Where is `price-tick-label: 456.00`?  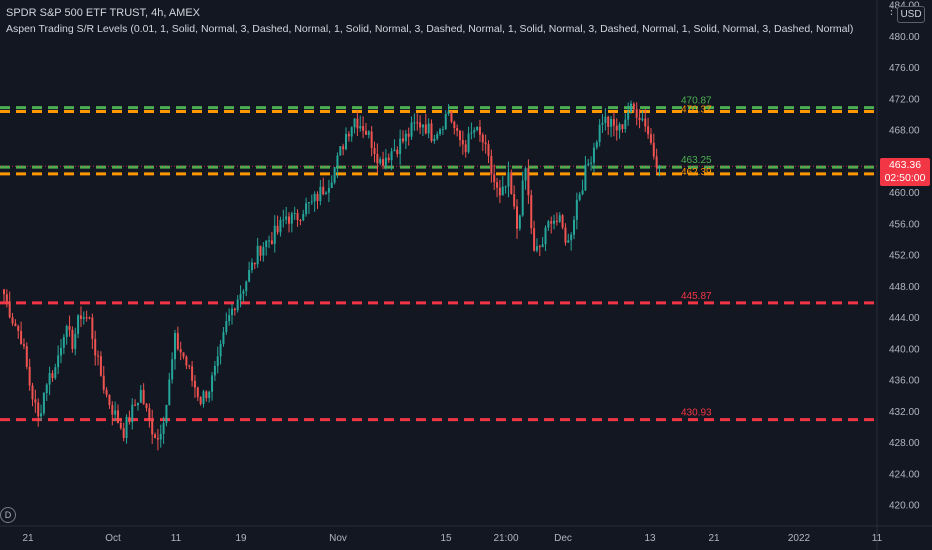 price-tick-label: 456.00 is located at coordinates (904, 224).